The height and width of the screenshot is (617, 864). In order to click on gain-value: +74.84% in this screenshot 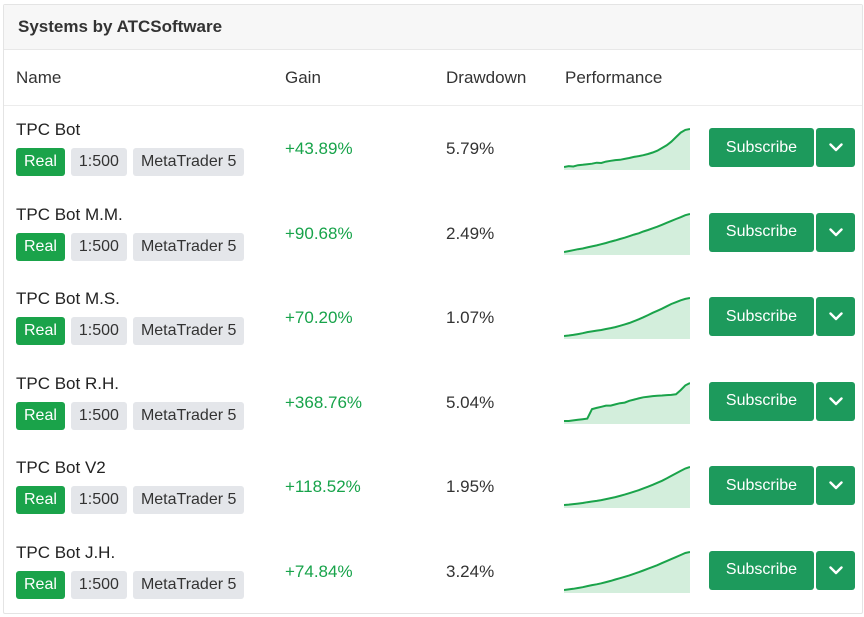, I will do `click(319, 571)`.